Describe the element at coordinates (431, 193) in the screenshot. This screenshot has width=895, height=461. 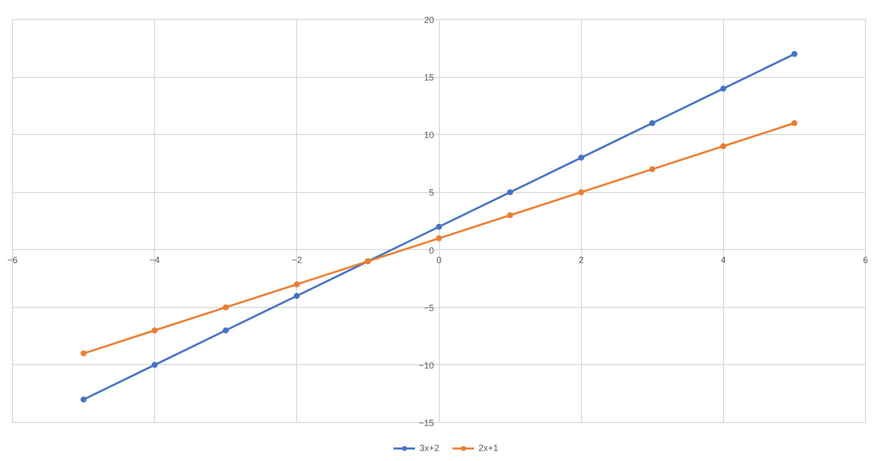
I see `y-tick-label: 5` at that location.